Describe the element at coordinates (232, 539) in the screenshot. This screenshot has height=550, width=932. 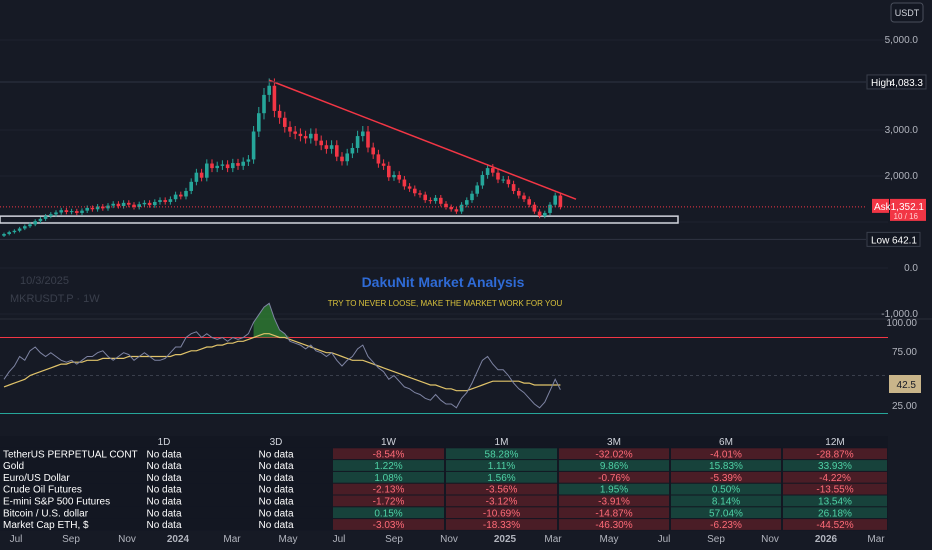
I see `x-tick-4: Mar` at that location.